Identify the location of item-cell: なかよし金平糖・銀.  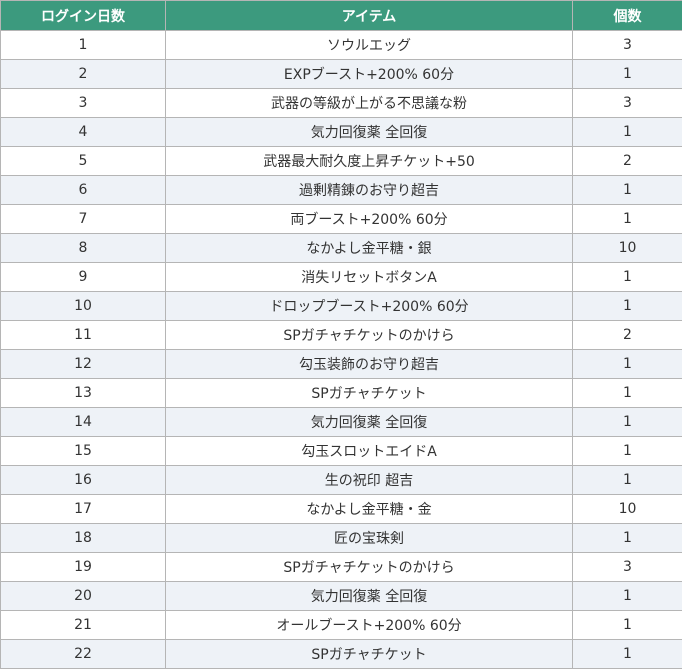
(369, 248).